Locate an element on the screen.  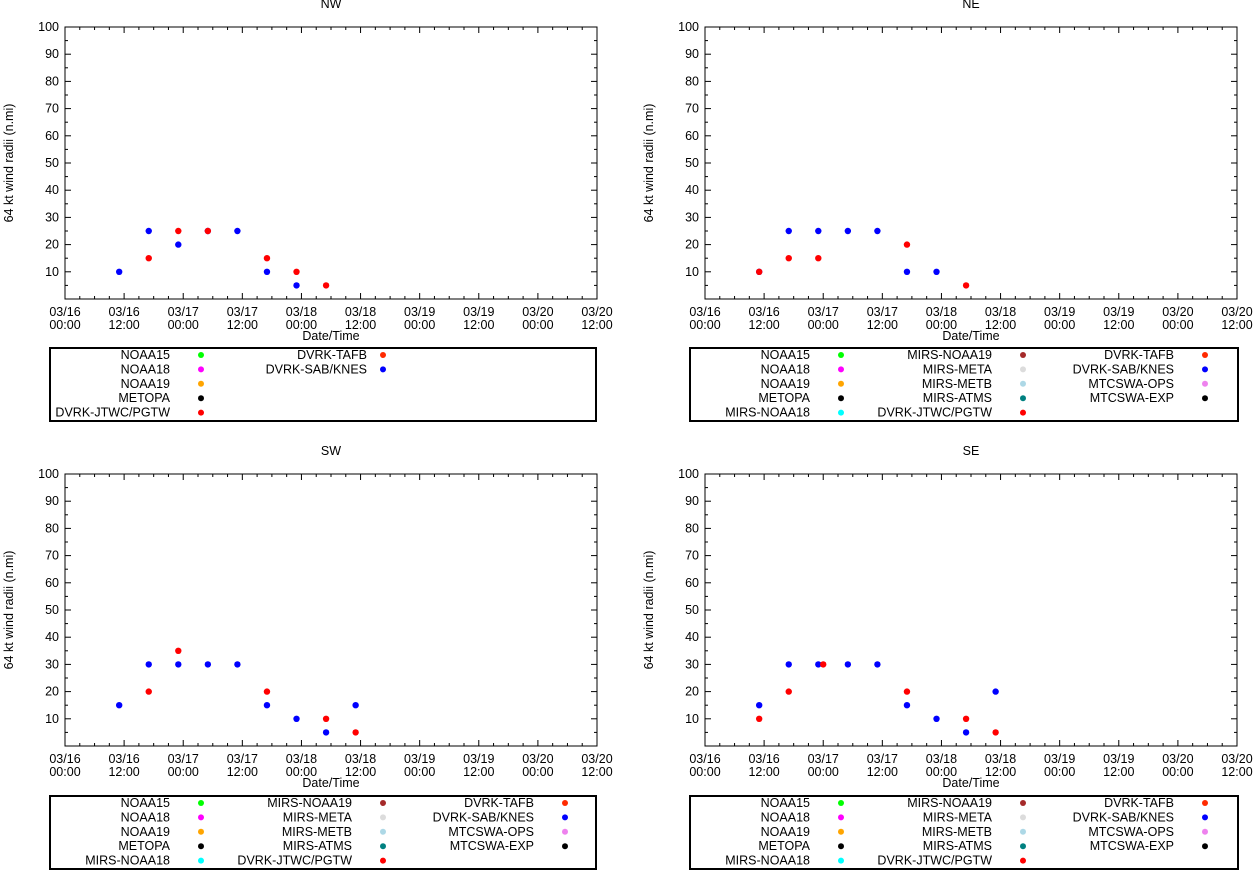
y-tick-label: 10 is located at coordinates (692, 272).